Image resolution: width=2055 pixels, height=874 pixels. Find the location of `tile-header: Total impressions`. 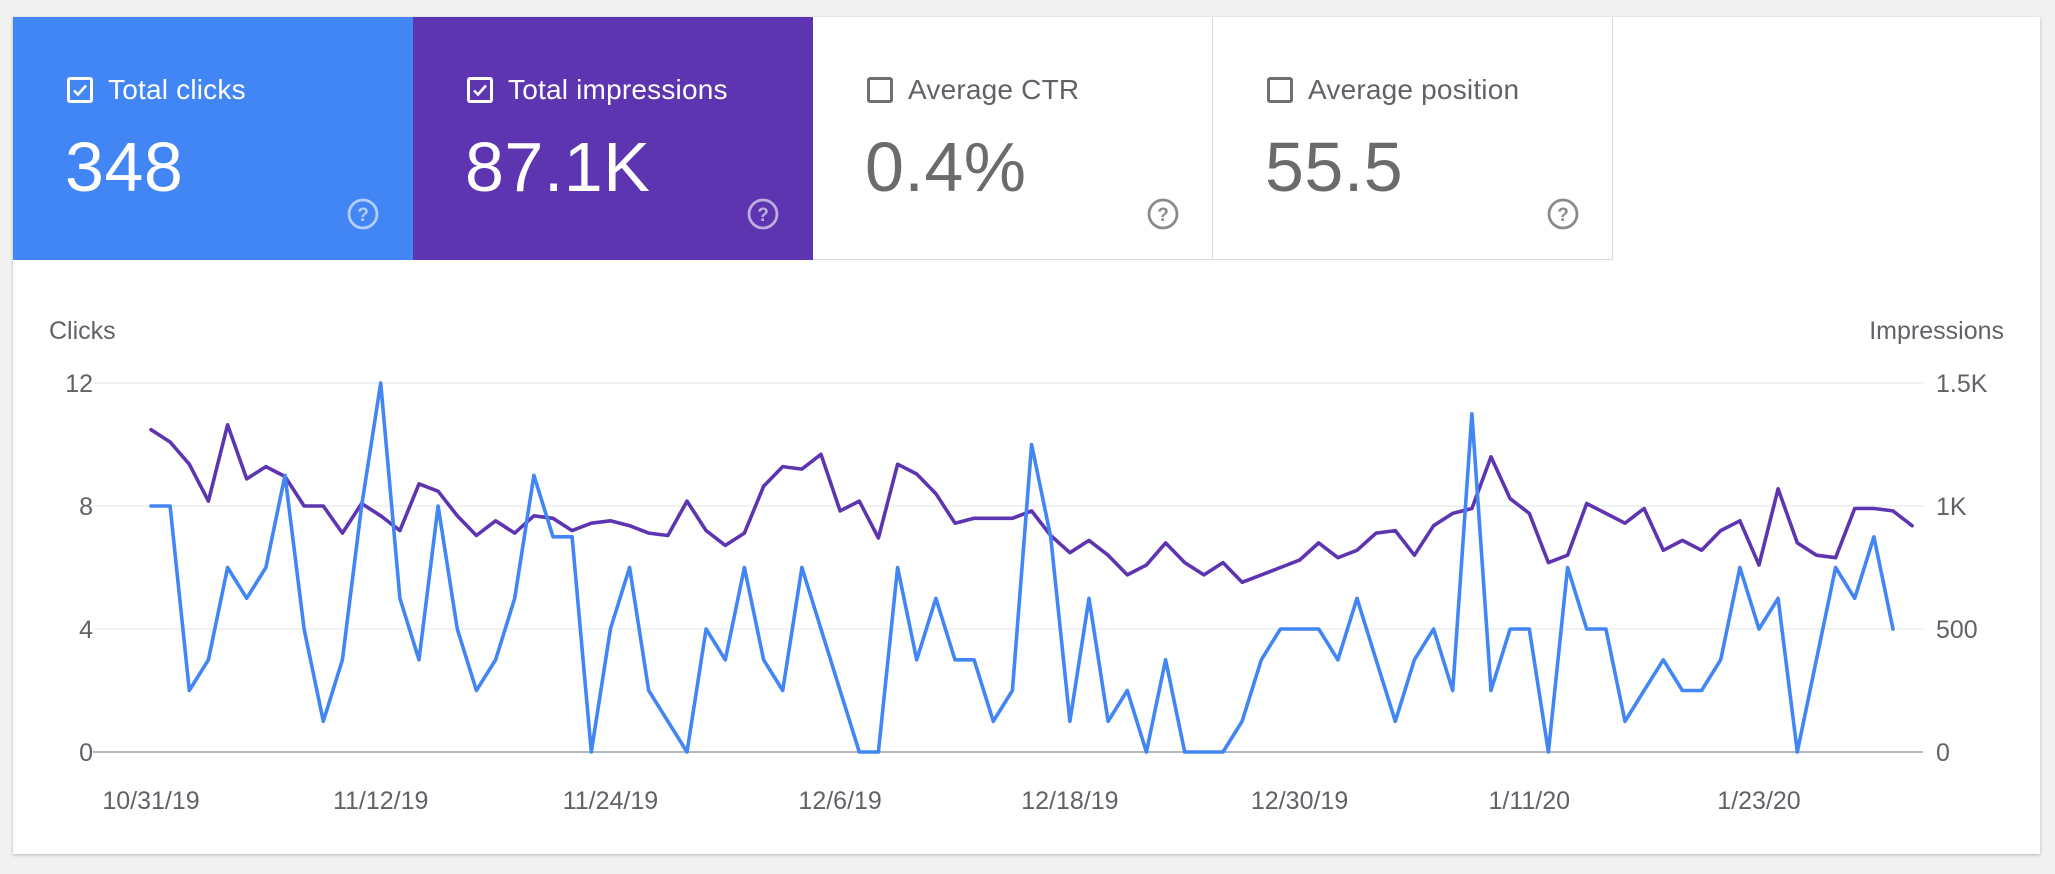

tile-header: Total impressions is located at coordinates (597, 90).